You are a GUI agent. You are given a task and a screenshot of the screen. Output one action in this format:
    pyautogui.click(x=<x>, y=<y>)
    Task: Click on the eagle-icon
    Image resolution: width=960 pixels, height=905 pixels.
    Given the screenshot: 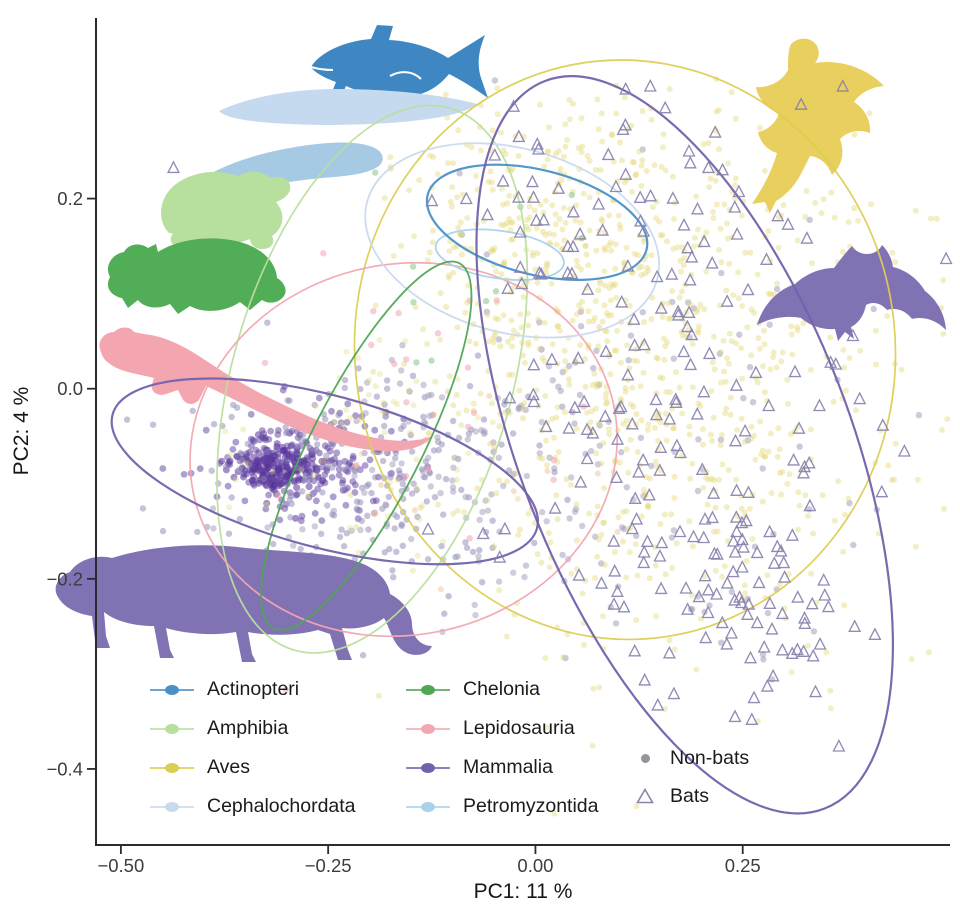 What is the action you would take?
    pyautogui.click(x=818, y=125)
    